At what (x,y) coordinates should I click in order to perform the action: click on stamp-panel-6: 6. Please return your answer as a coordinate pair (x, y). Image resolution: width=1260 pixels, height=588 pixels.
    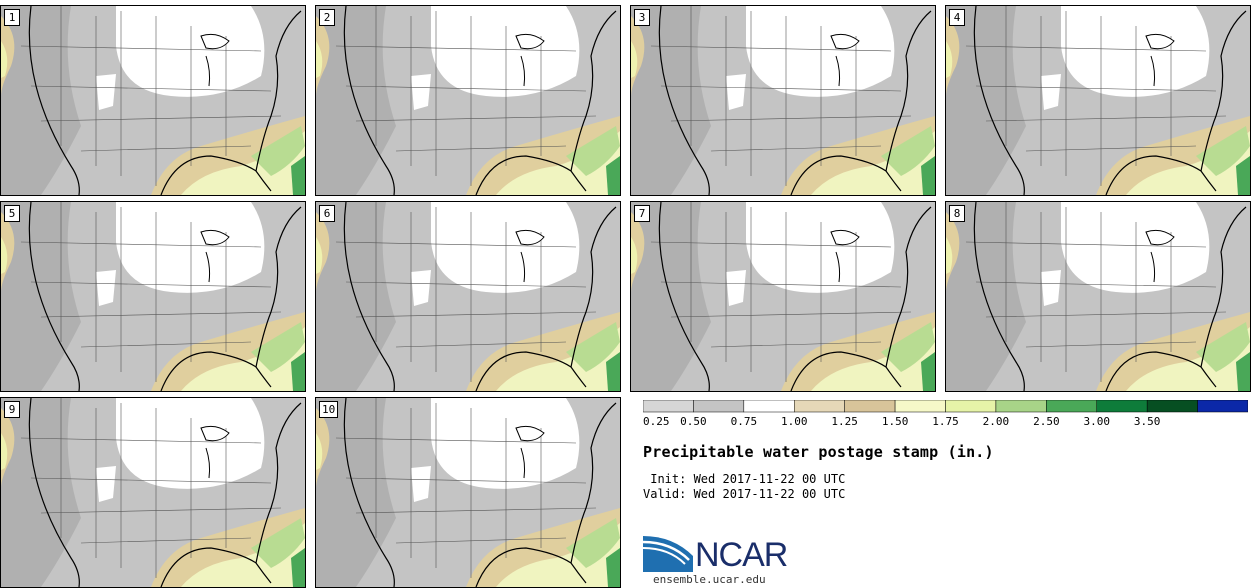
    Looking at the image, I should click on (468, 296).